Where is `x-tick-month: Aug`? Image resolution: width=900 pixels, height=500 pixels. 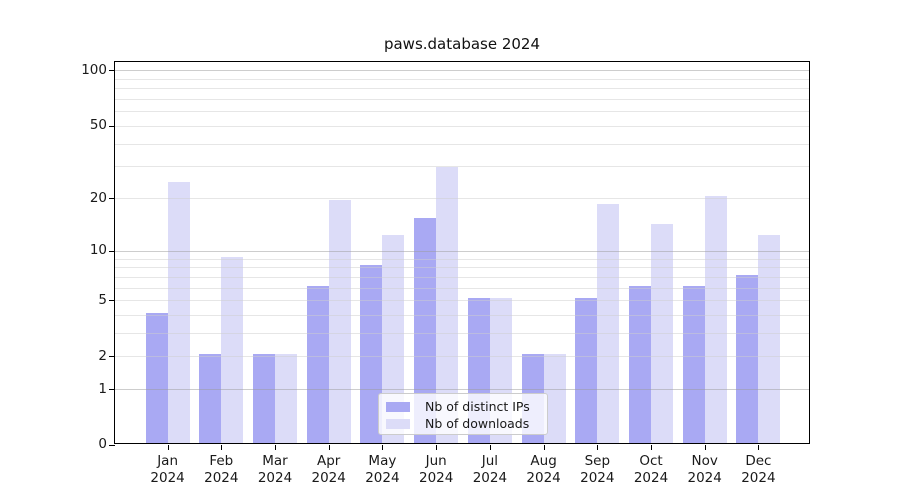 x-tick-month: Aug is located at coordinates (543, 461).